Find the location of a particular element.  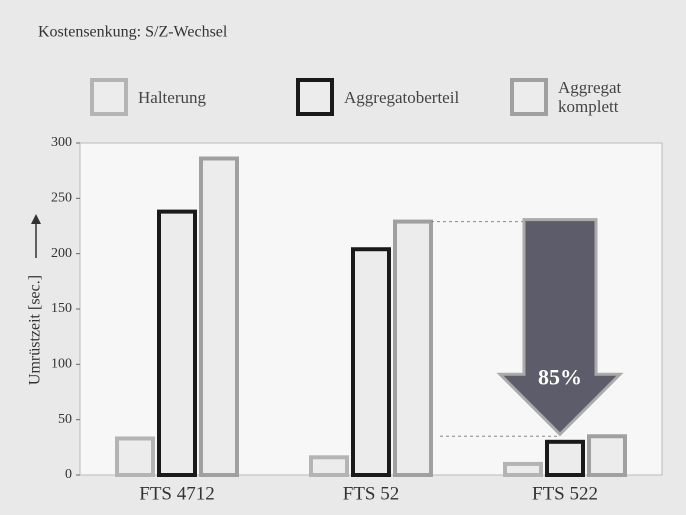

chart-title: Kostensenkung: S/Z-Wechsel is located at coordinates (133, 32).